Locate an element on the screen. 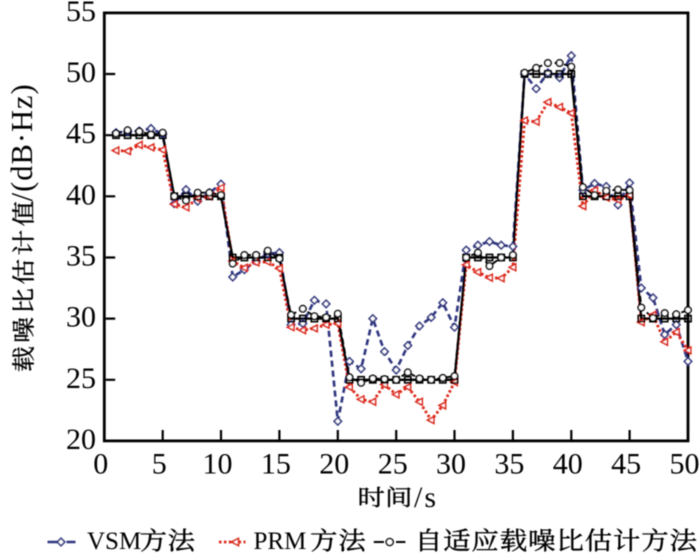 This screenshot has width=700, height=557. svg-text: 15 is located at coordinates (276, 464).